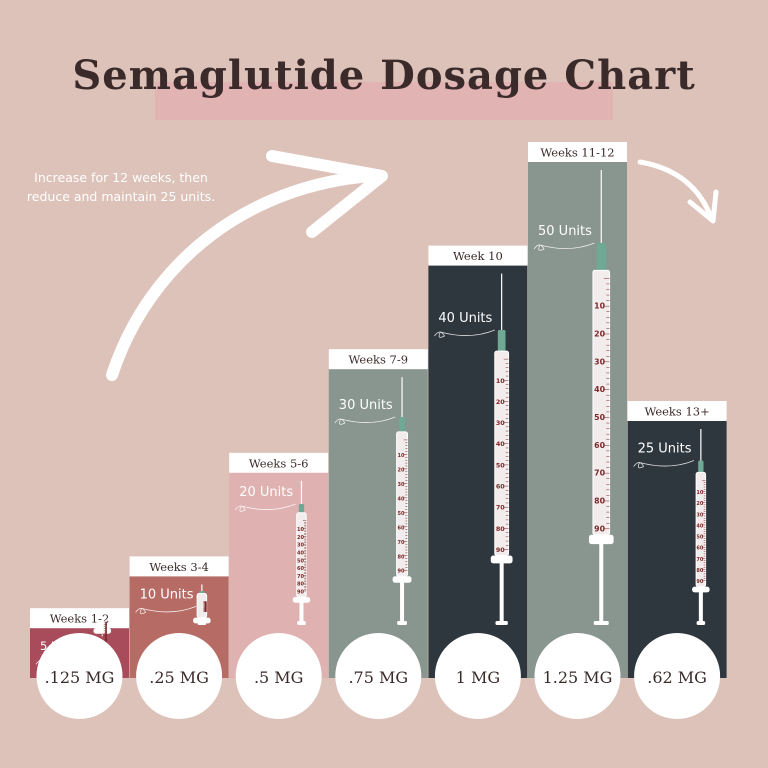 This screenshot has width=768, height=768. What do you see at coordinates (167, 594) in the screenshot?
I see `units-label: 10 Units` at bounding box center [167, 594].